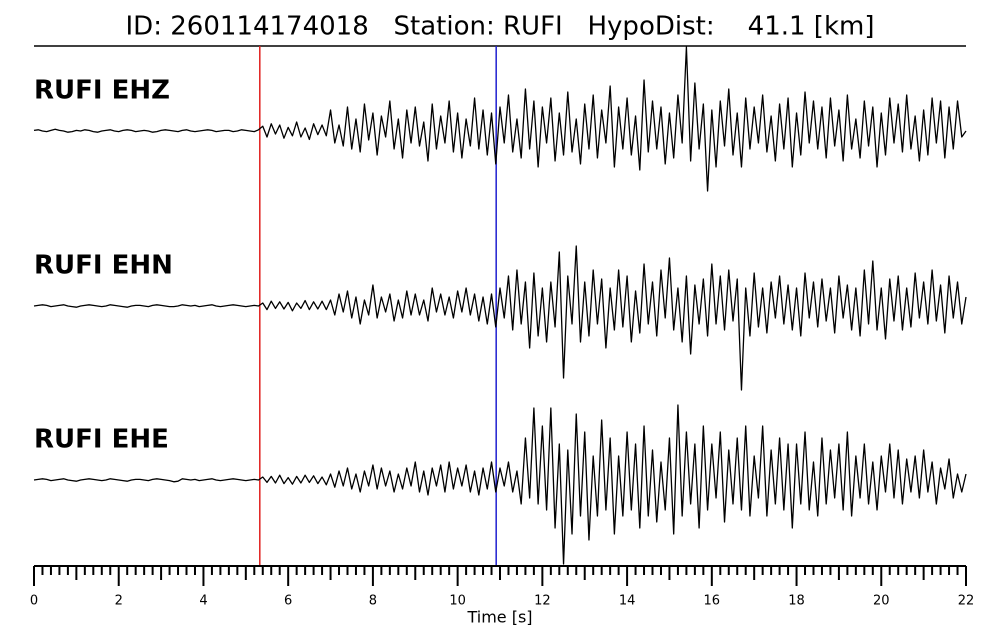  I want to click on trace-label: RUFI EHN, so click(103, 266).